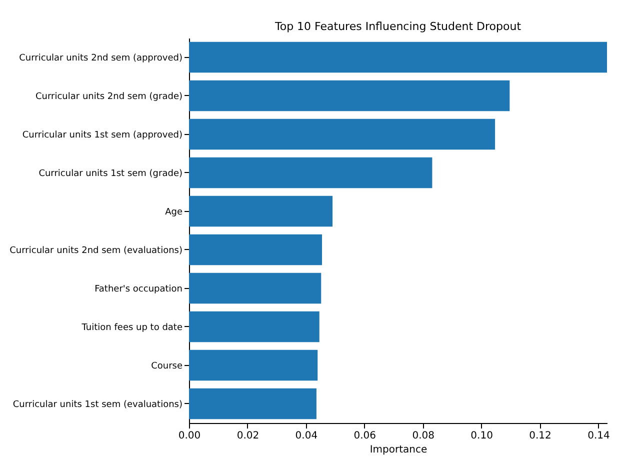 This screenshot has height=462, width=621. Describe the element at coordinates (100, 58) in the screenshot. I see `y-tick-label: Curricular units 2nd sem (approved)` at that location.